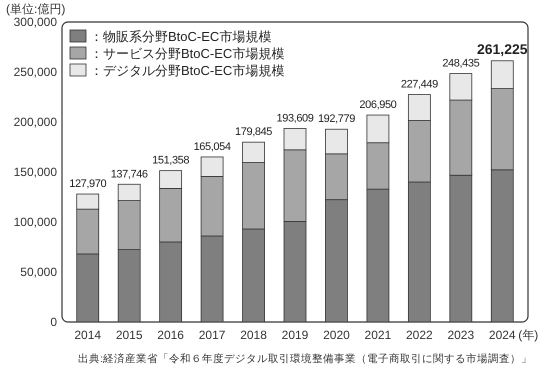 The height and width of the screenshot is (370, 540). I want to click on legend-label: ：物販系分野BtoC-EC市場規模, so click(181, 36).